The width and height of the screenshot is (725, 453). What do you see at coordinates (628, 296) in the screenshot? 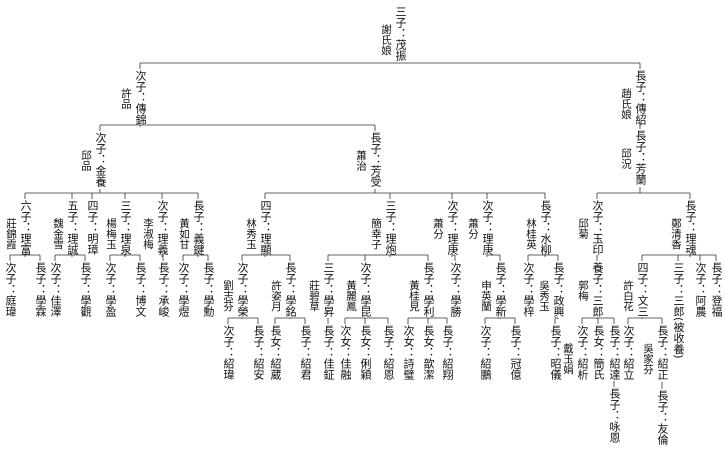
I see `spouse-name: 許白花` at bounding box center [628, 296].